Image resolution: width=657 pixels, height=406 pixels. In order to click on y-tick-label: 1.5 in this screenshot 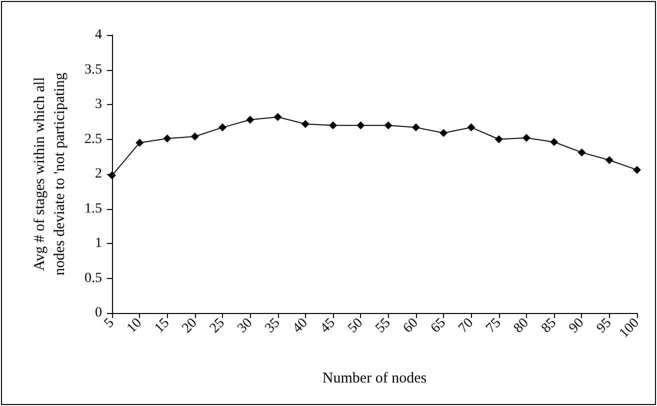, I will do `click(93, 208)`.